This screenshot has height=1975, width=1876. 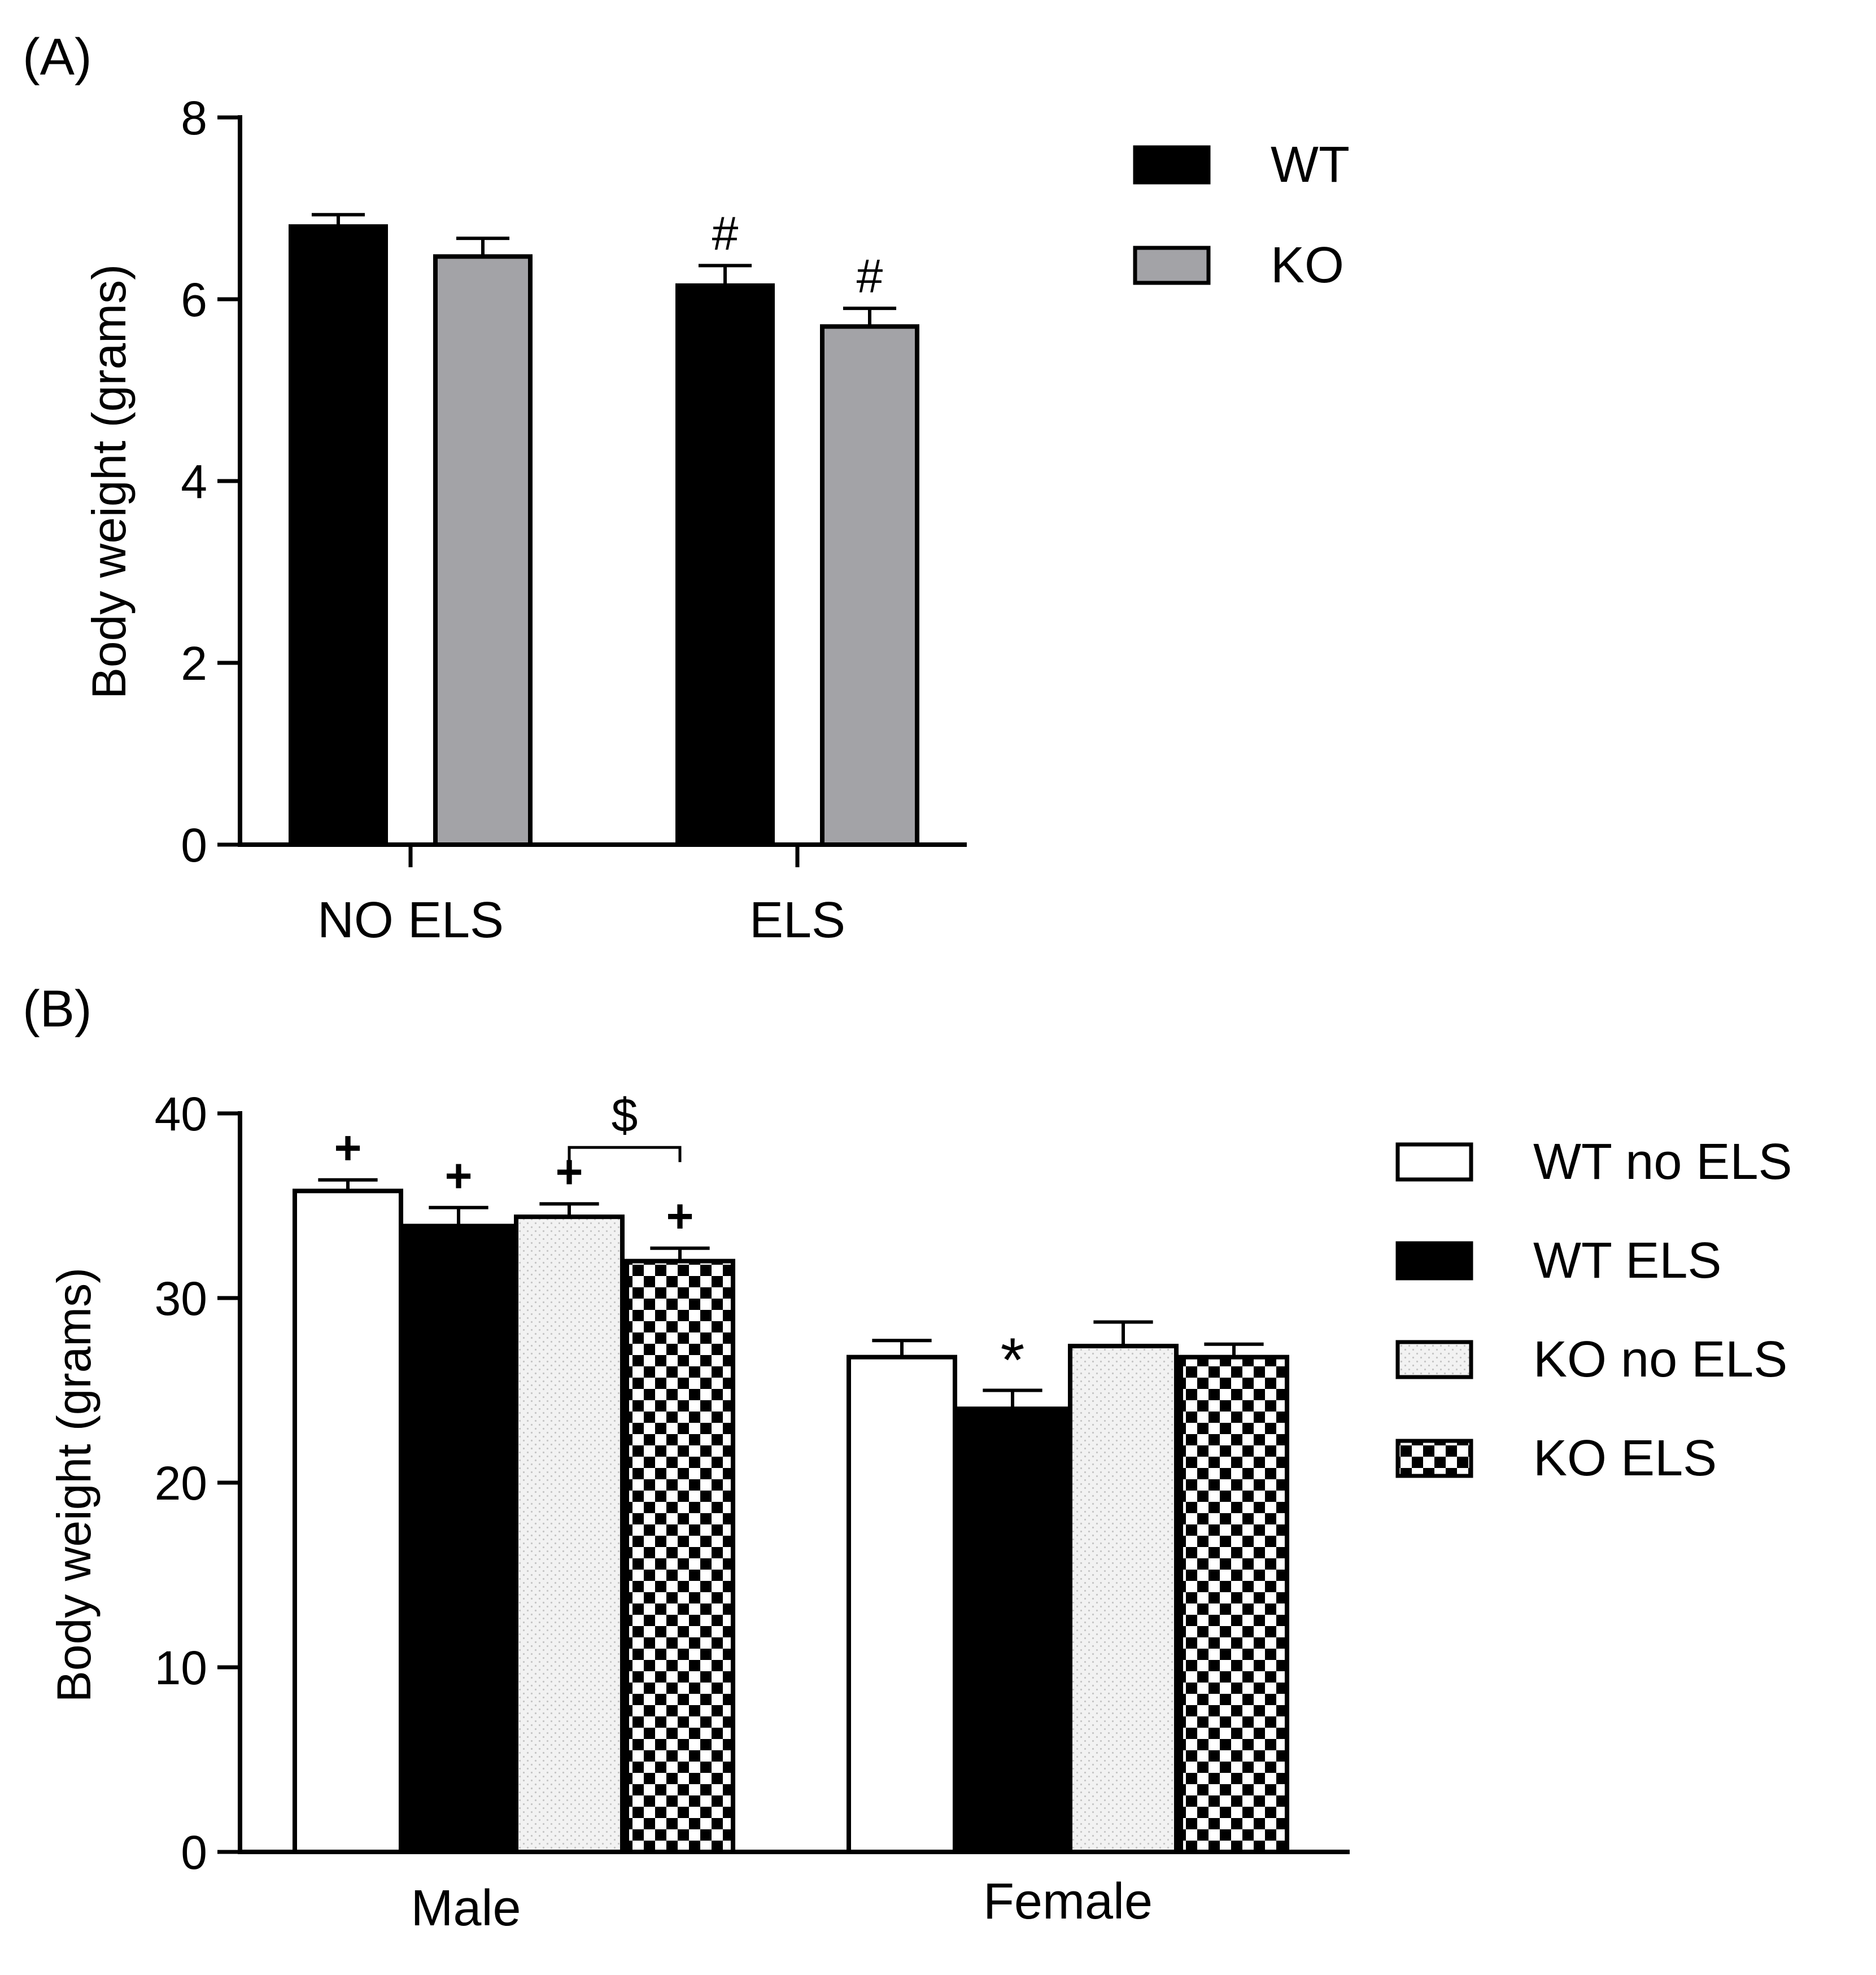 What do you see at coordinates (194, 118) in the screenshot?
I see `y-tick-label: 8` at bounding box center [194, 118].